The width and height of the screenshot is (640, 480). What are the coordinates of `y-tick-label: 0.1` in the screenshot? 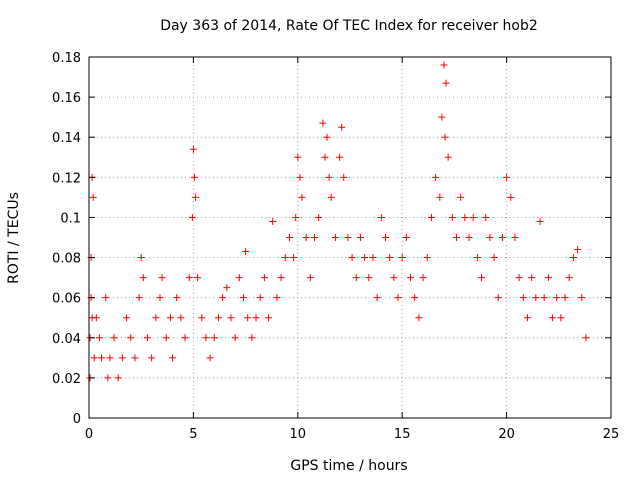 It's located at (70, 218).